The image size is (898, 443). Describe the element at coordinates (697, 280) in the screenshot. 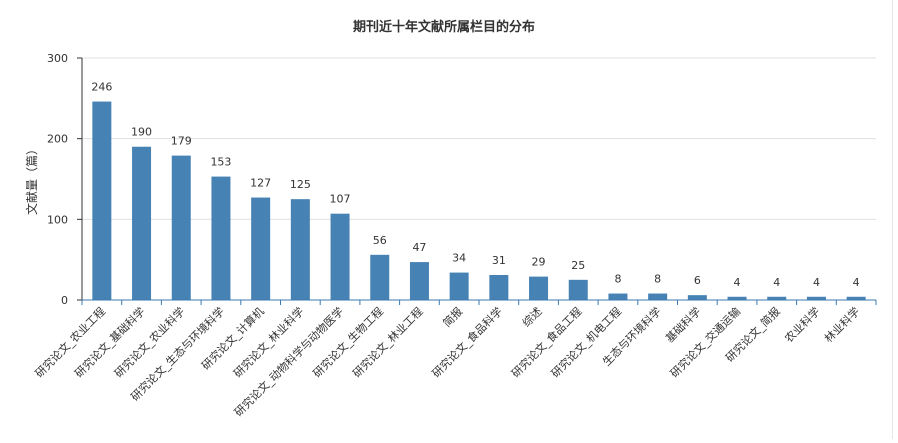

I see `data-label: 6` at that location.